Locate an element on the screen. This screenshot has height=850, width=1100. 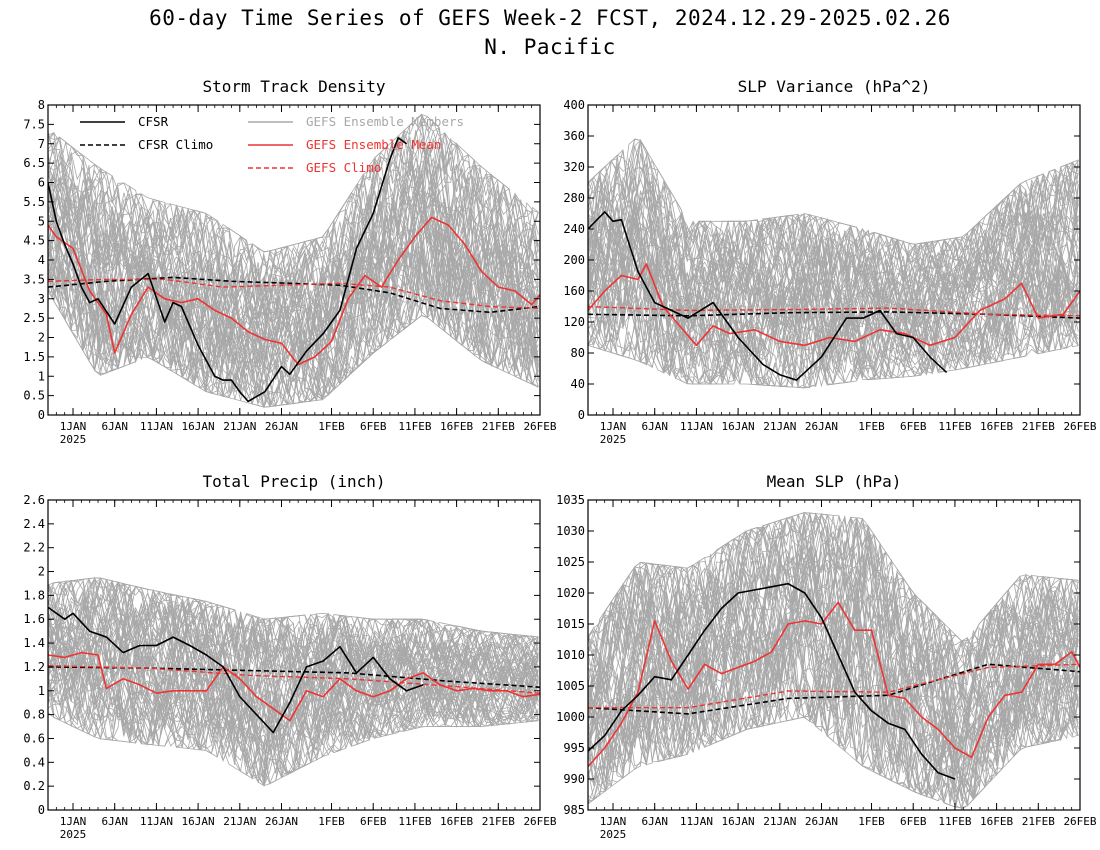
y-tick-label: 80 is located at coordinates (578, 353).